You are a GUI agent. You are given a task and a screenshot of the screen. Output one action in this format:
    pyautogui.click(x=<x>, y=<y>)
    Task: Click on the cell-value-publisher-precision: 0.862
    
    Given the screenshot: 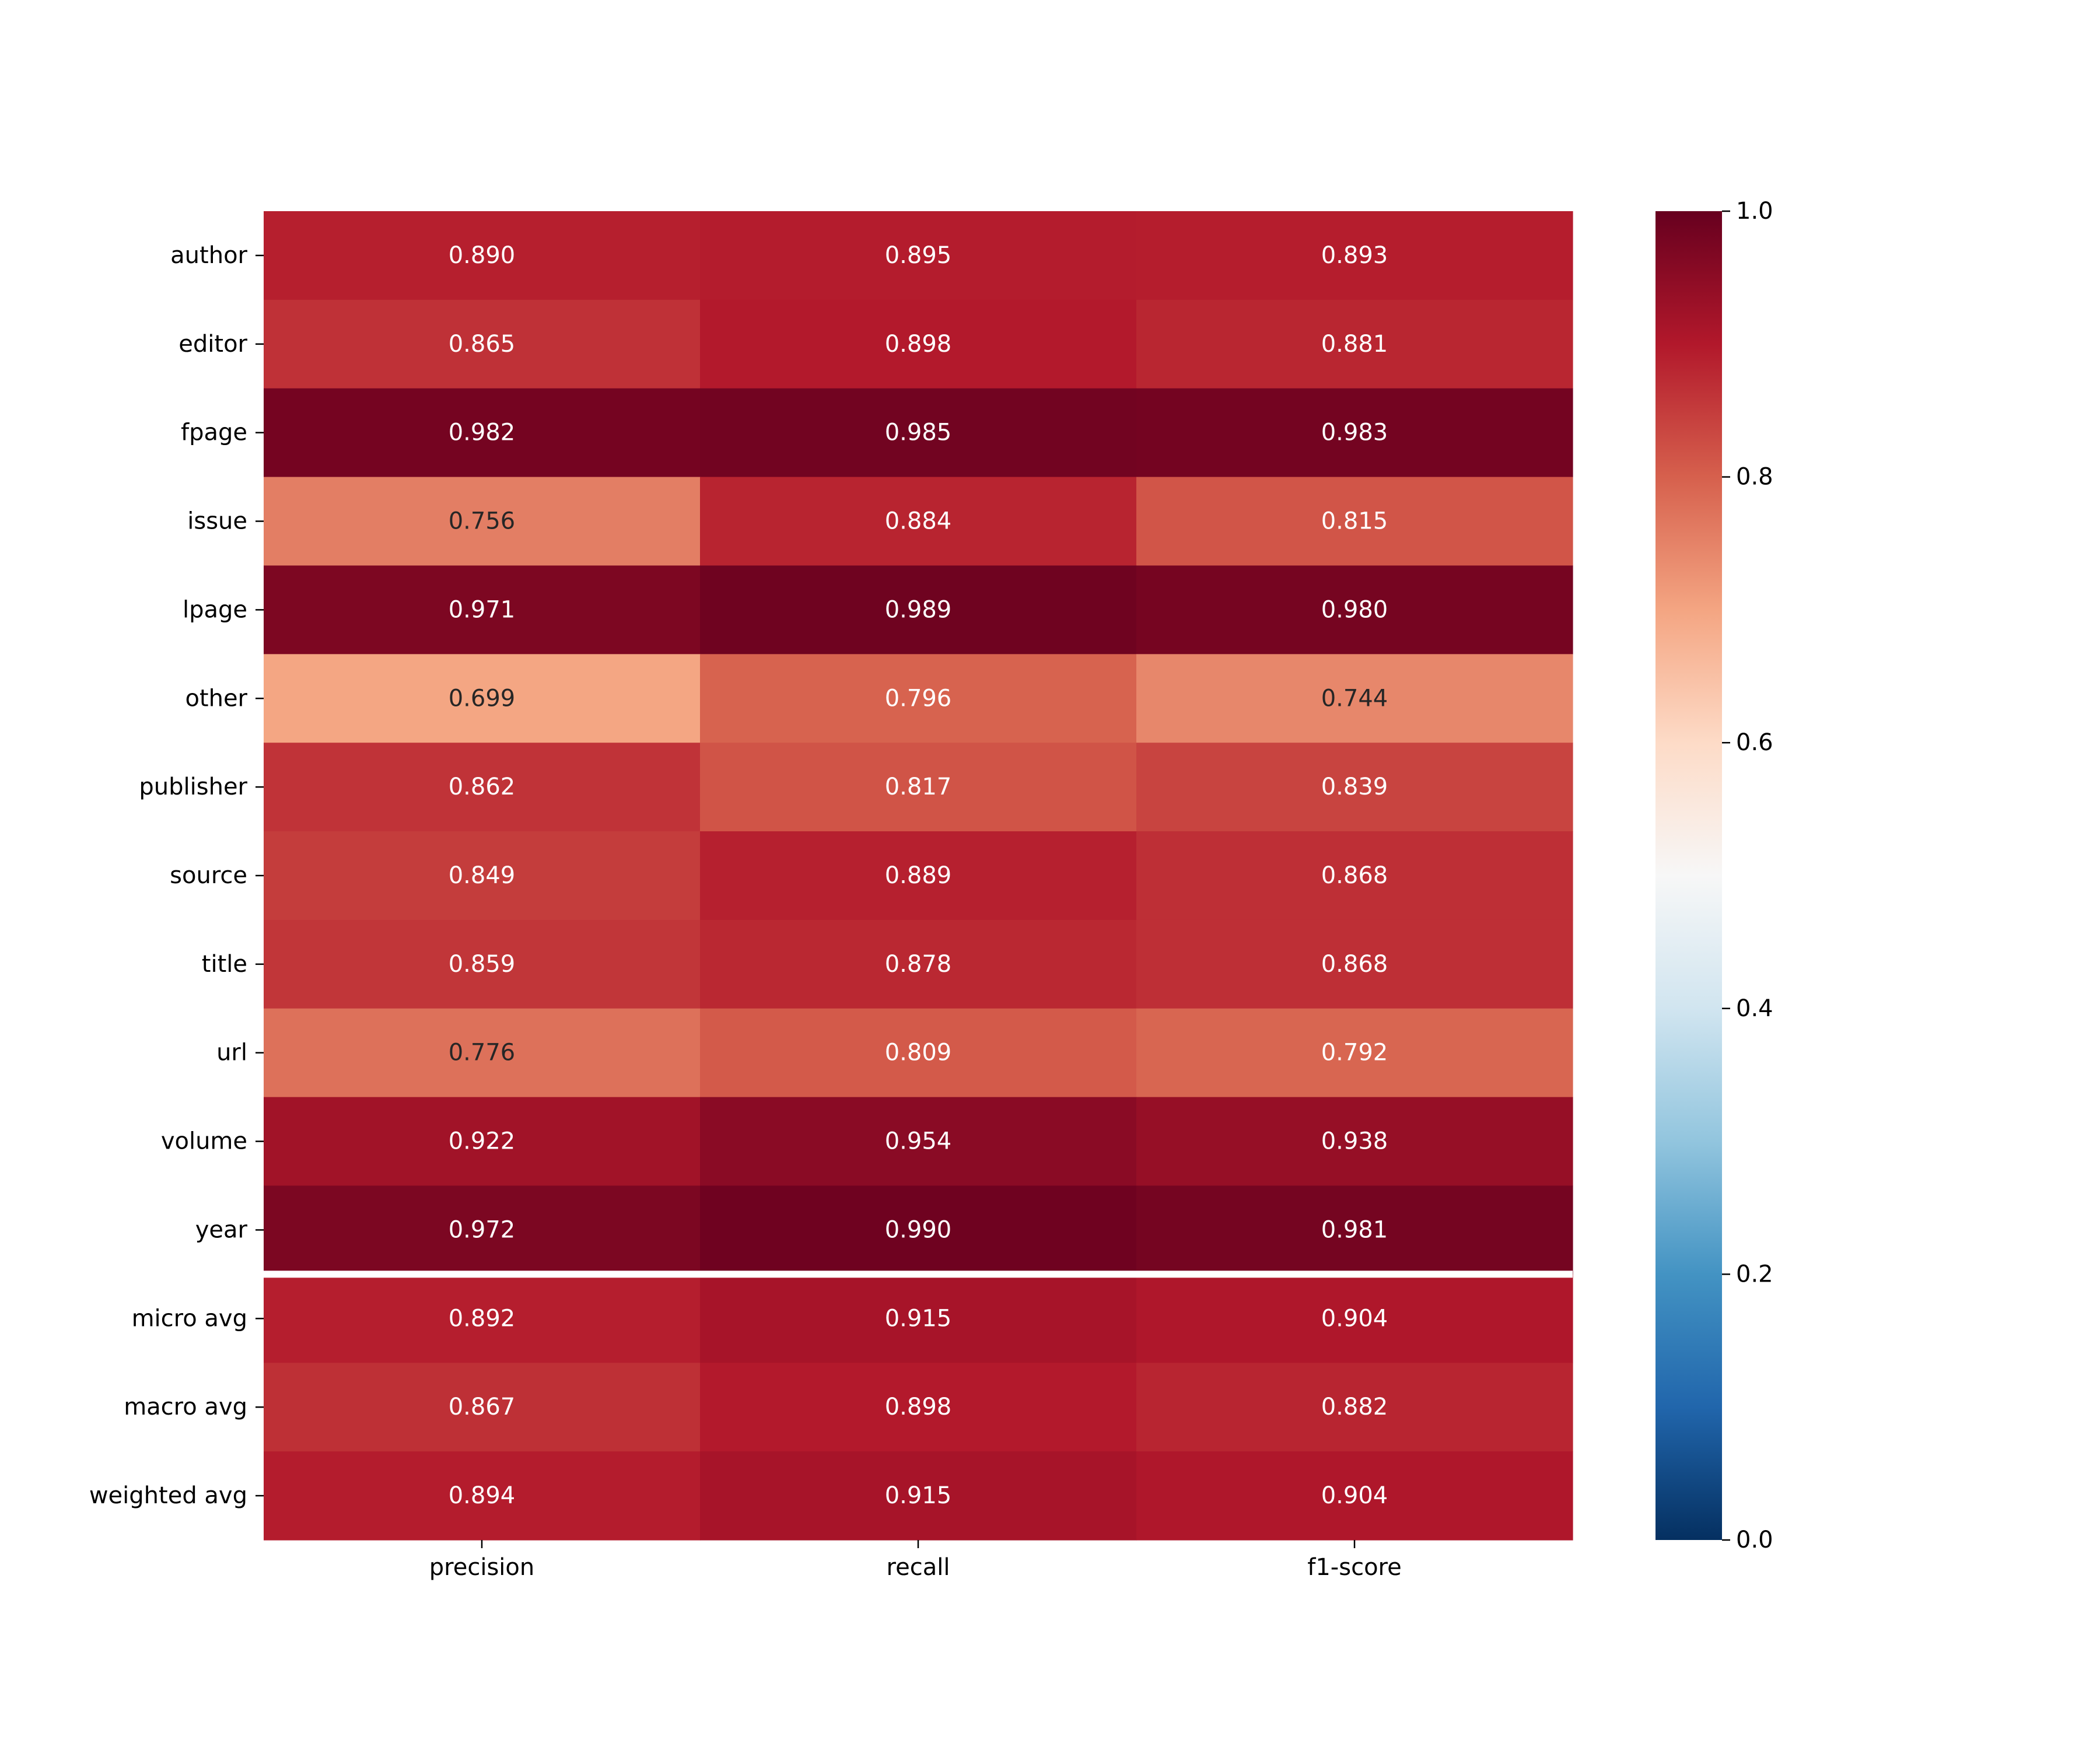 What is the action you would take?
    pyautogui.click(x=482, y=787)
    